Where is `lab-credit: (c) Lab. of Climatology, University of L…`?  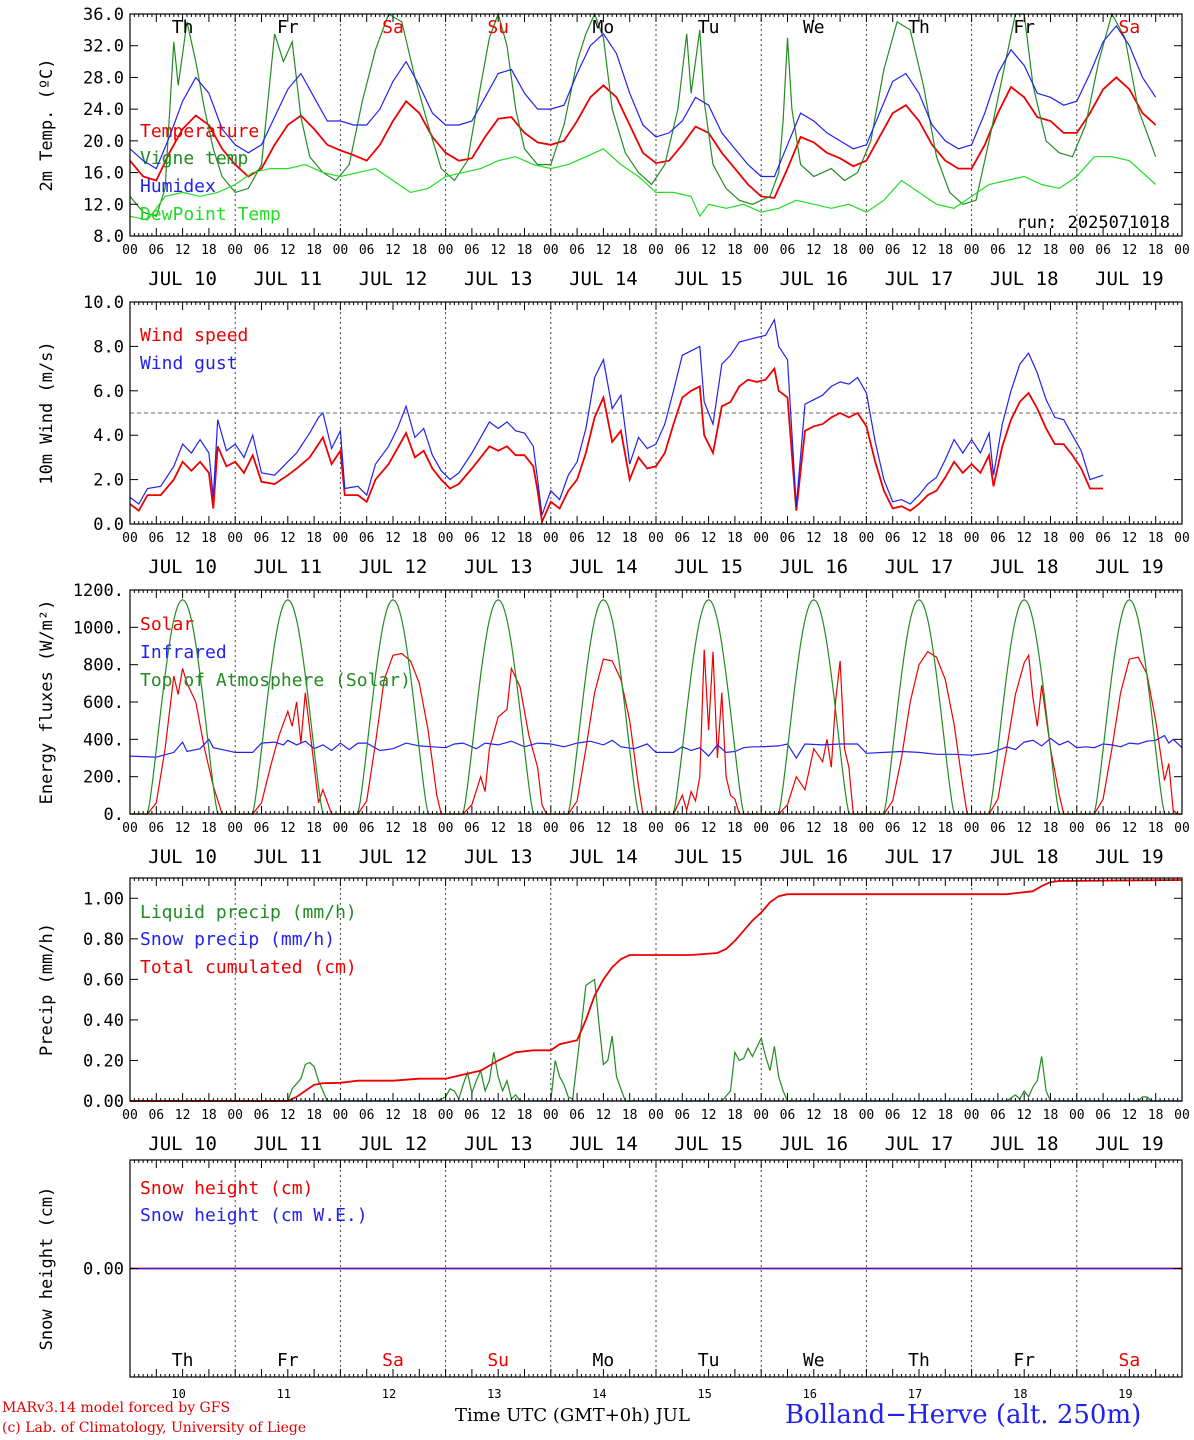 lab-credit: (c) Lab. of Climatology, University of L… is located at coordinates (154, 1428).